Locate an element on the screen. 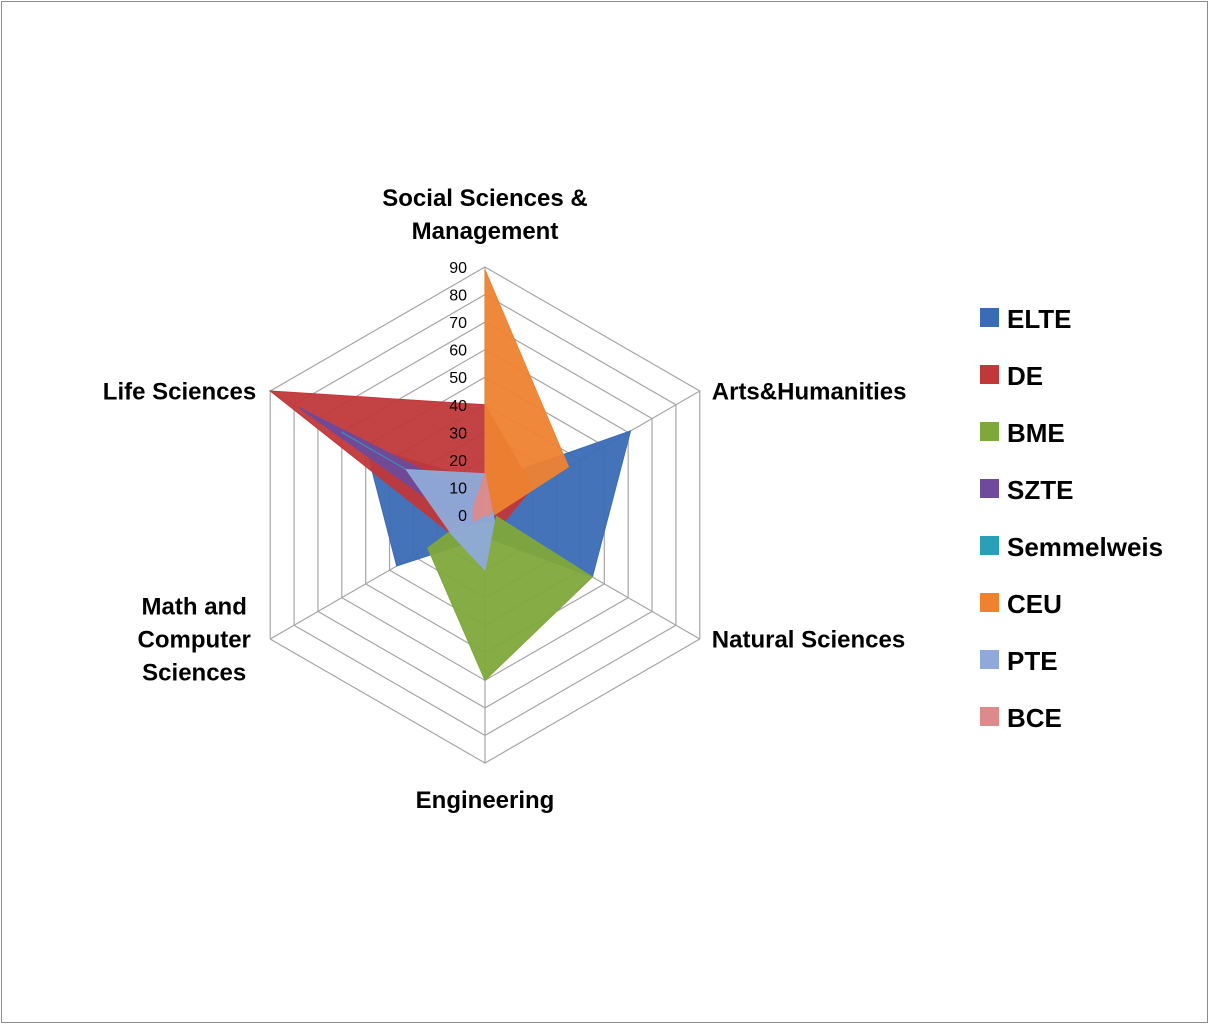 This screenshot has width=1211, height=1026. legend-item-elte: ELTE is located at coordinates (1026, 319).